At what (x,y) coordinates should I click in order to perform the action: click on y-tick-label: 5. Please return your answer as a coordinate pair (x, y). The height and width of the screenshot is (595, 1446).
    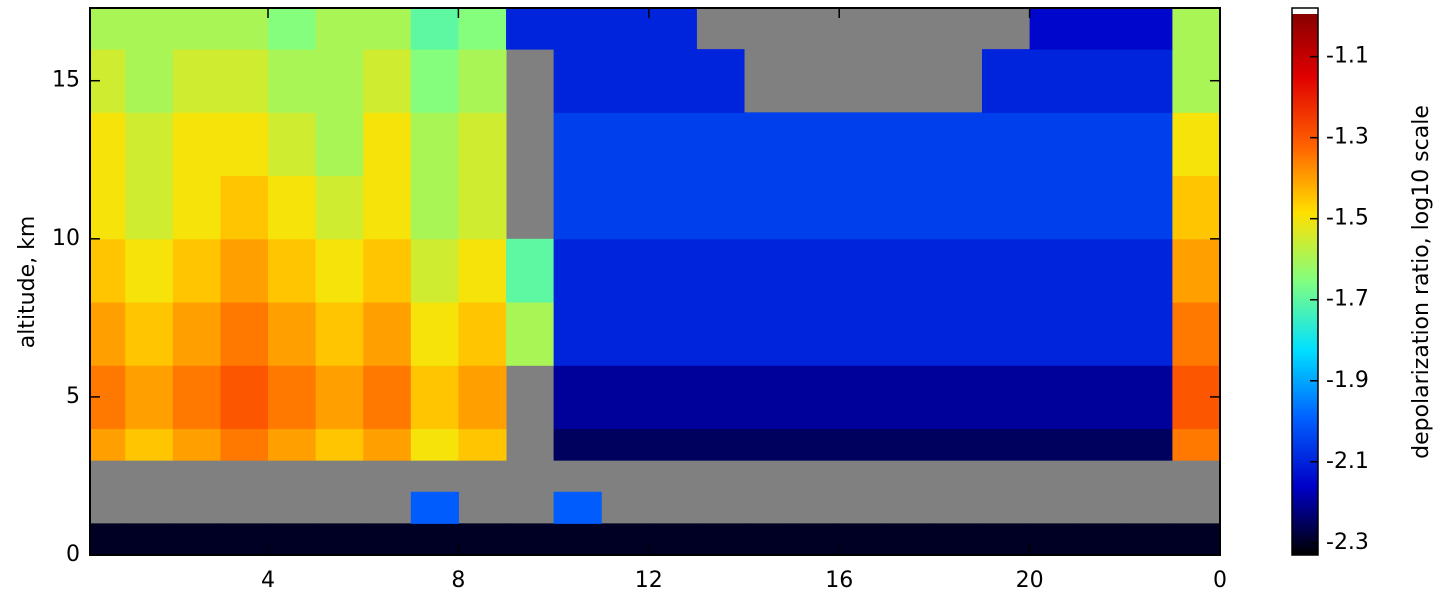
    Looking at the image, I should click on (73, 396).